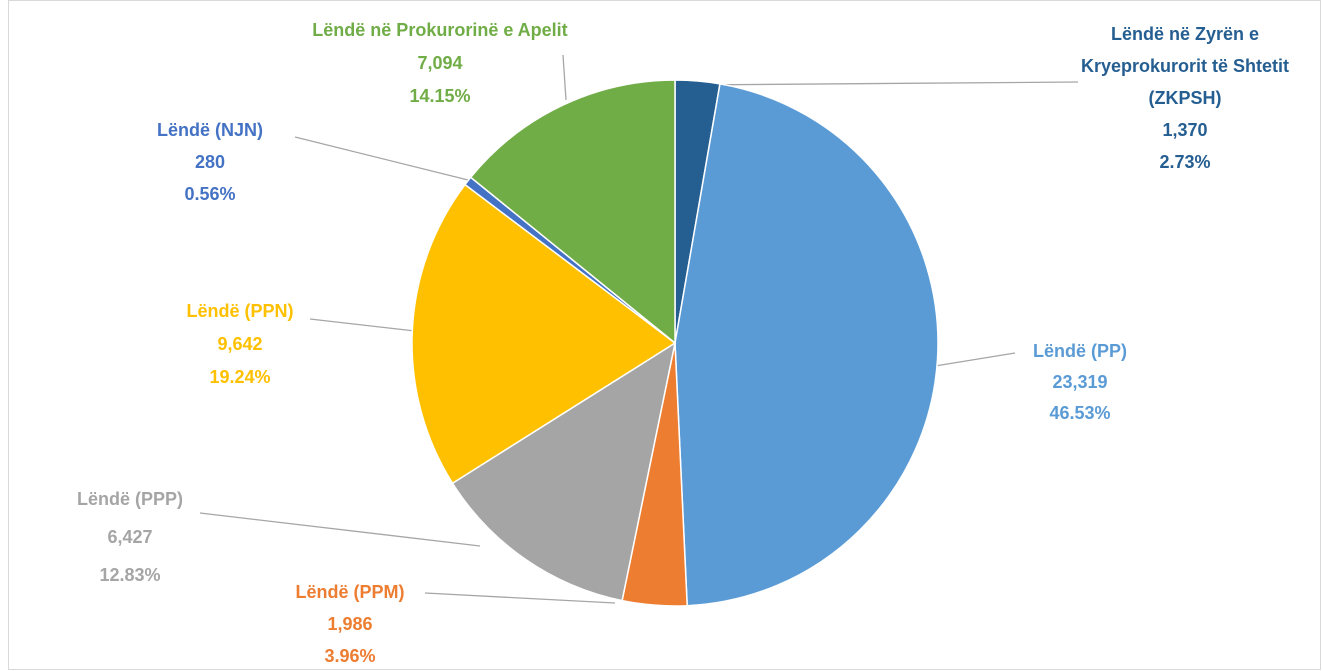 This screenshot has width=1322, height=671. I want to click on data-label: Lëndë në Prokurorinë e Apelit 7,094 14.15%, so click(440, 63).